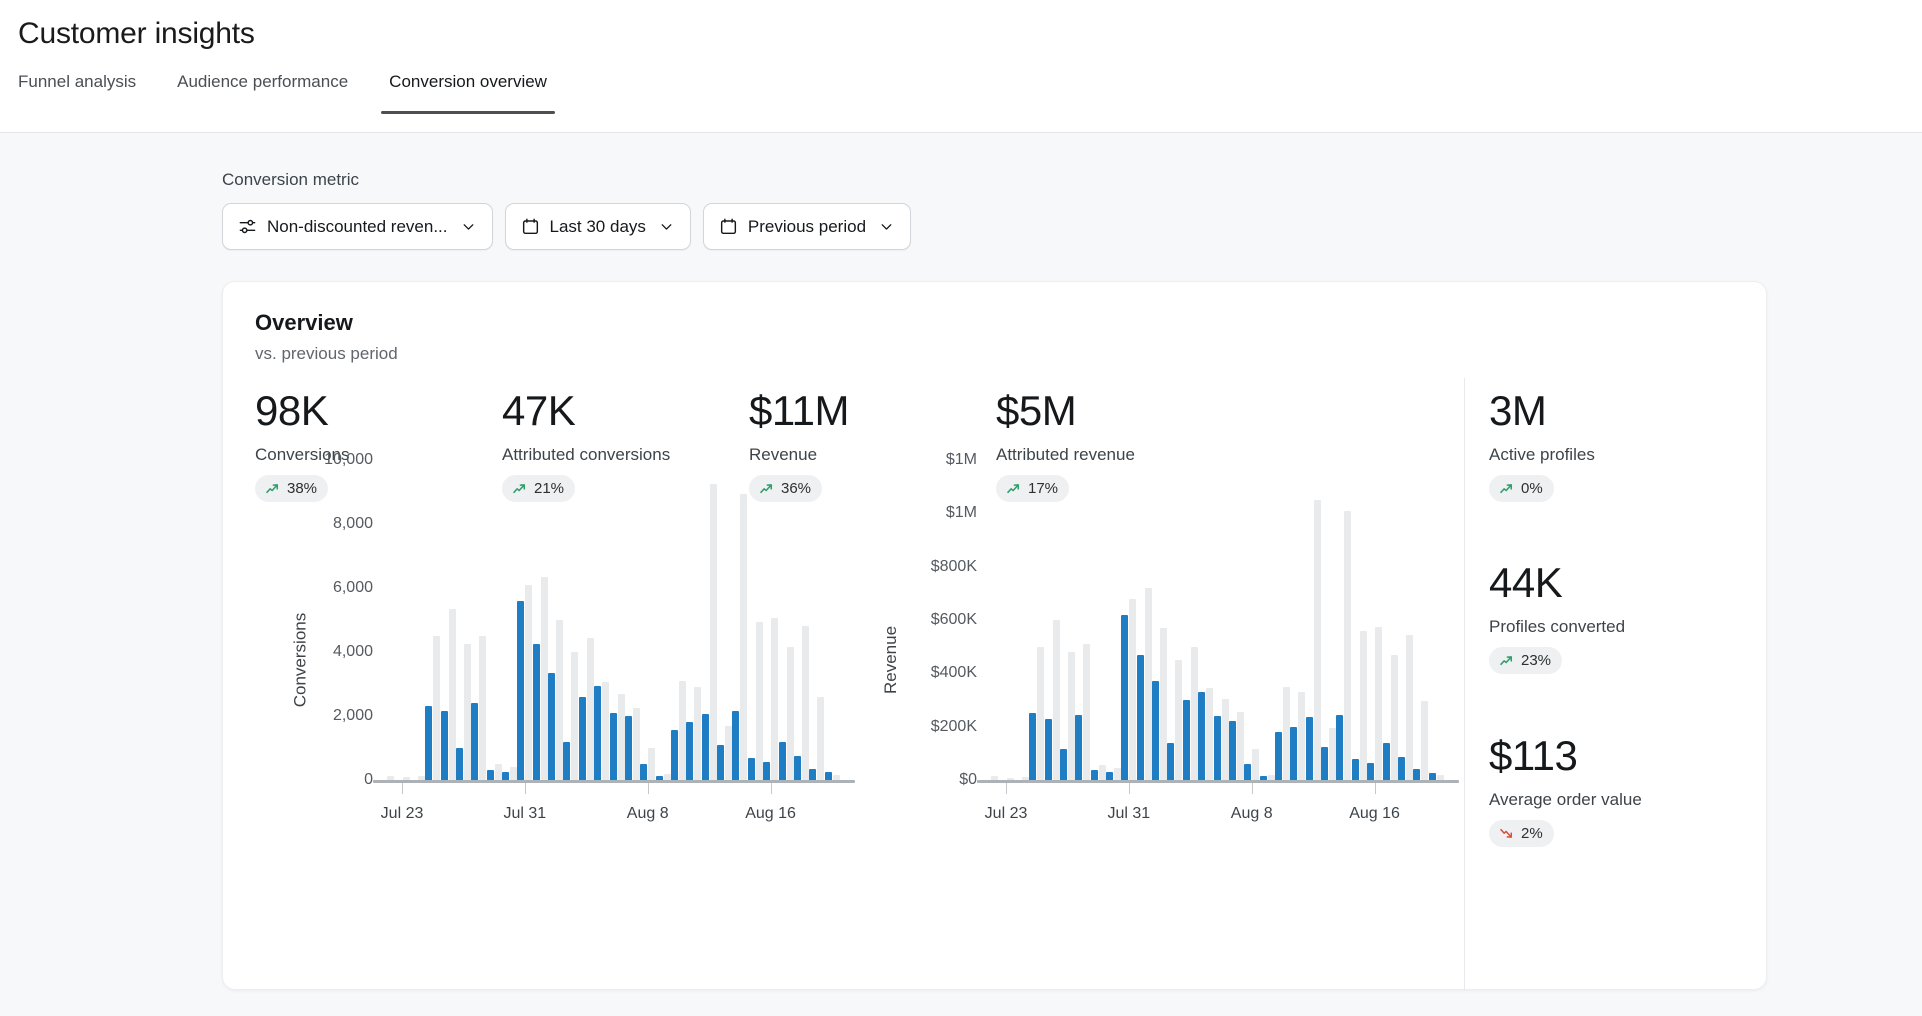 Image resolution: width=1922 pixels, height=1016 pixels. I want to click on bar-group-container, so click(1221, 620).